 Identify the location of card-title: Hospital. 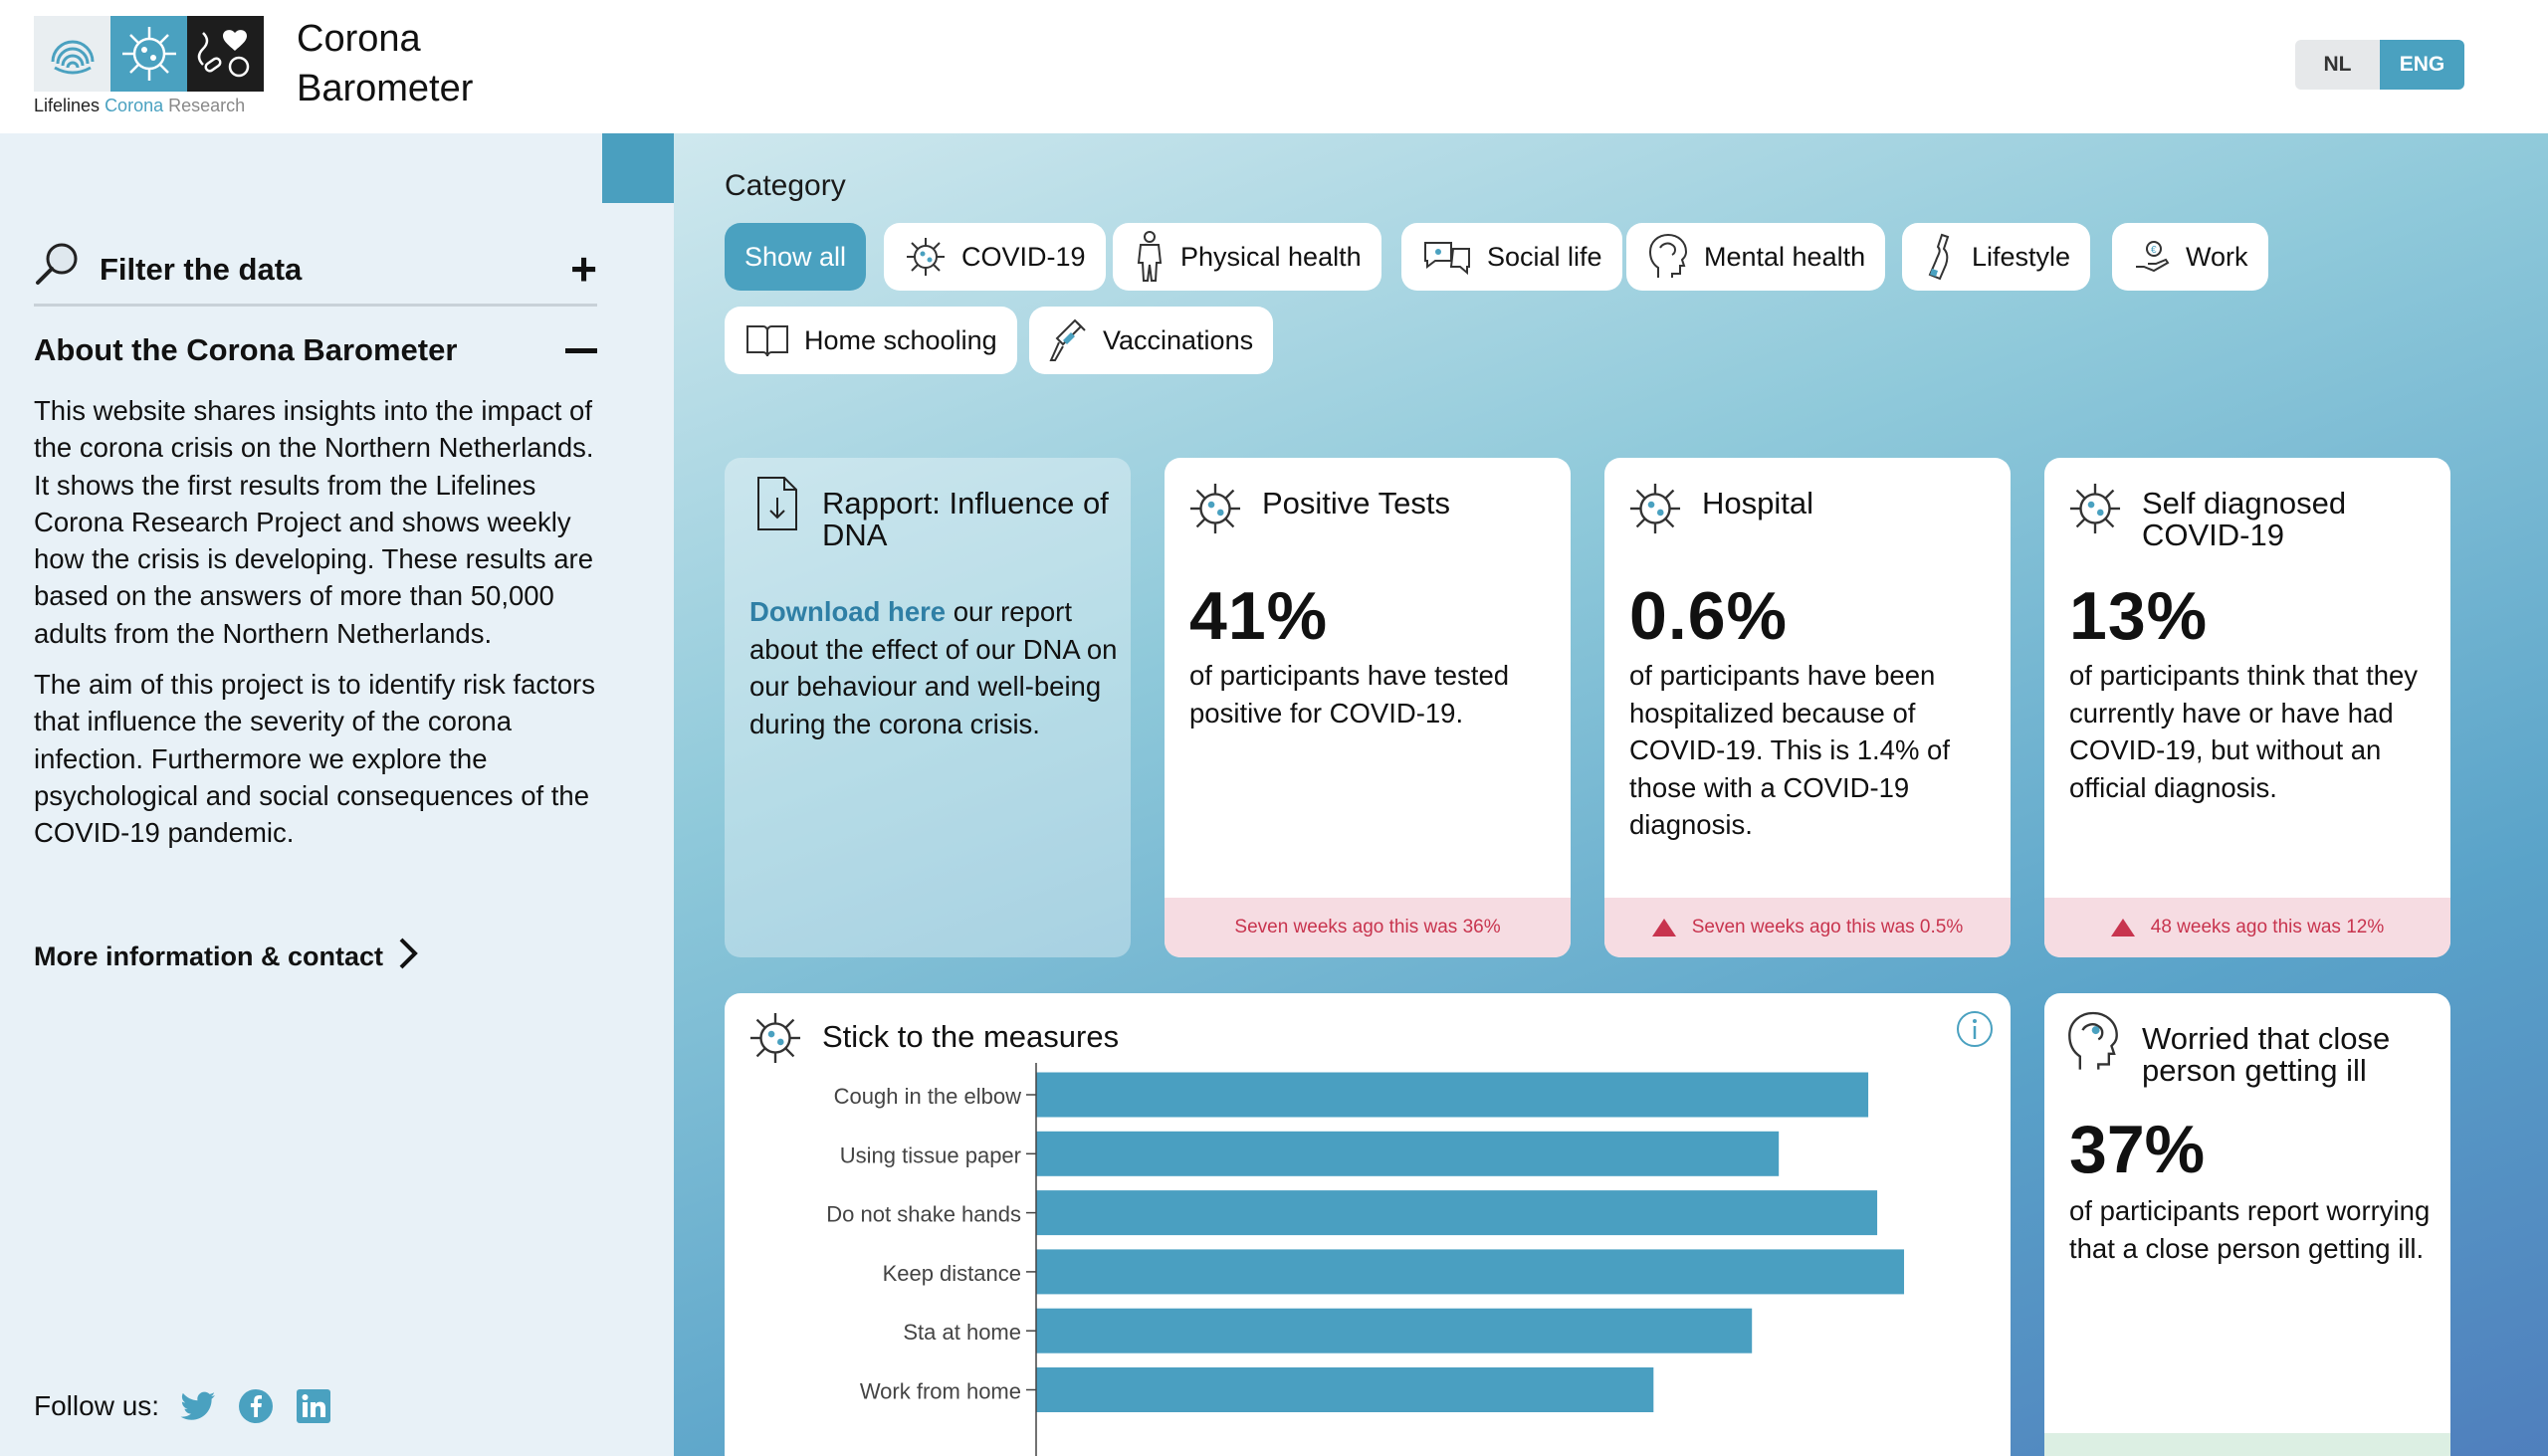
(1757, 503).